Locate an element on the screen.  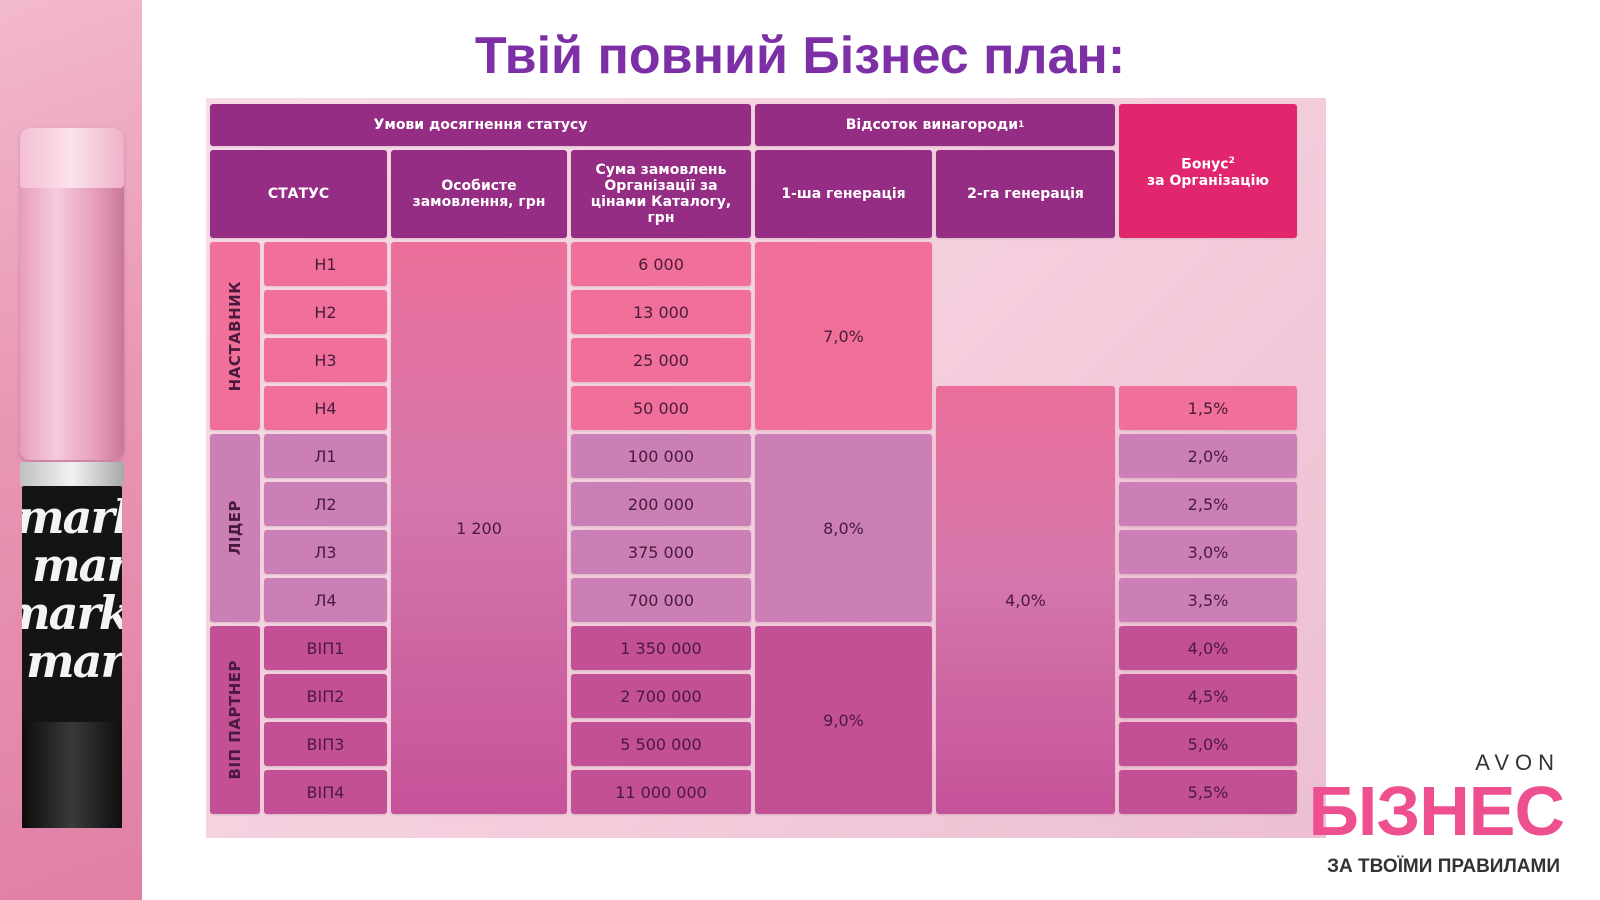
biznes-logo: БІЗНЕС is located at coordinates (1436, 811).